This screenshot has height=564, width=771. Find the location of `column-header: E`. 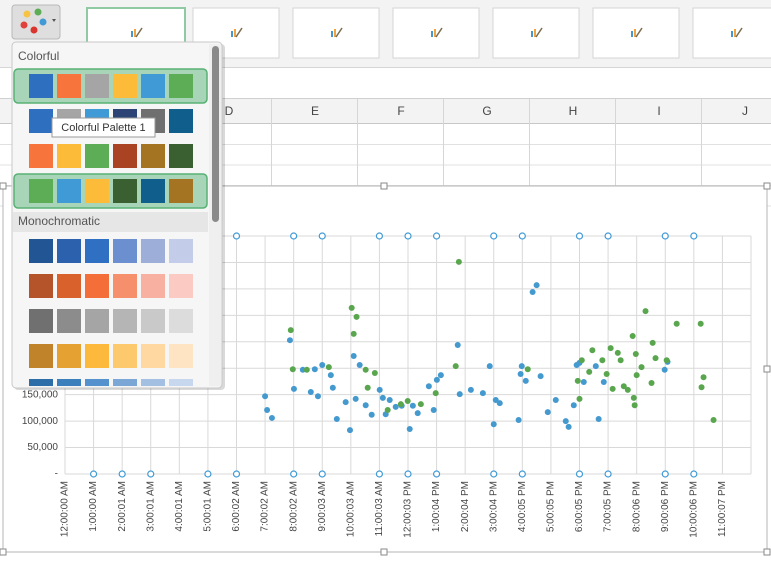

column-header: E is located at coordinates (315, 111).